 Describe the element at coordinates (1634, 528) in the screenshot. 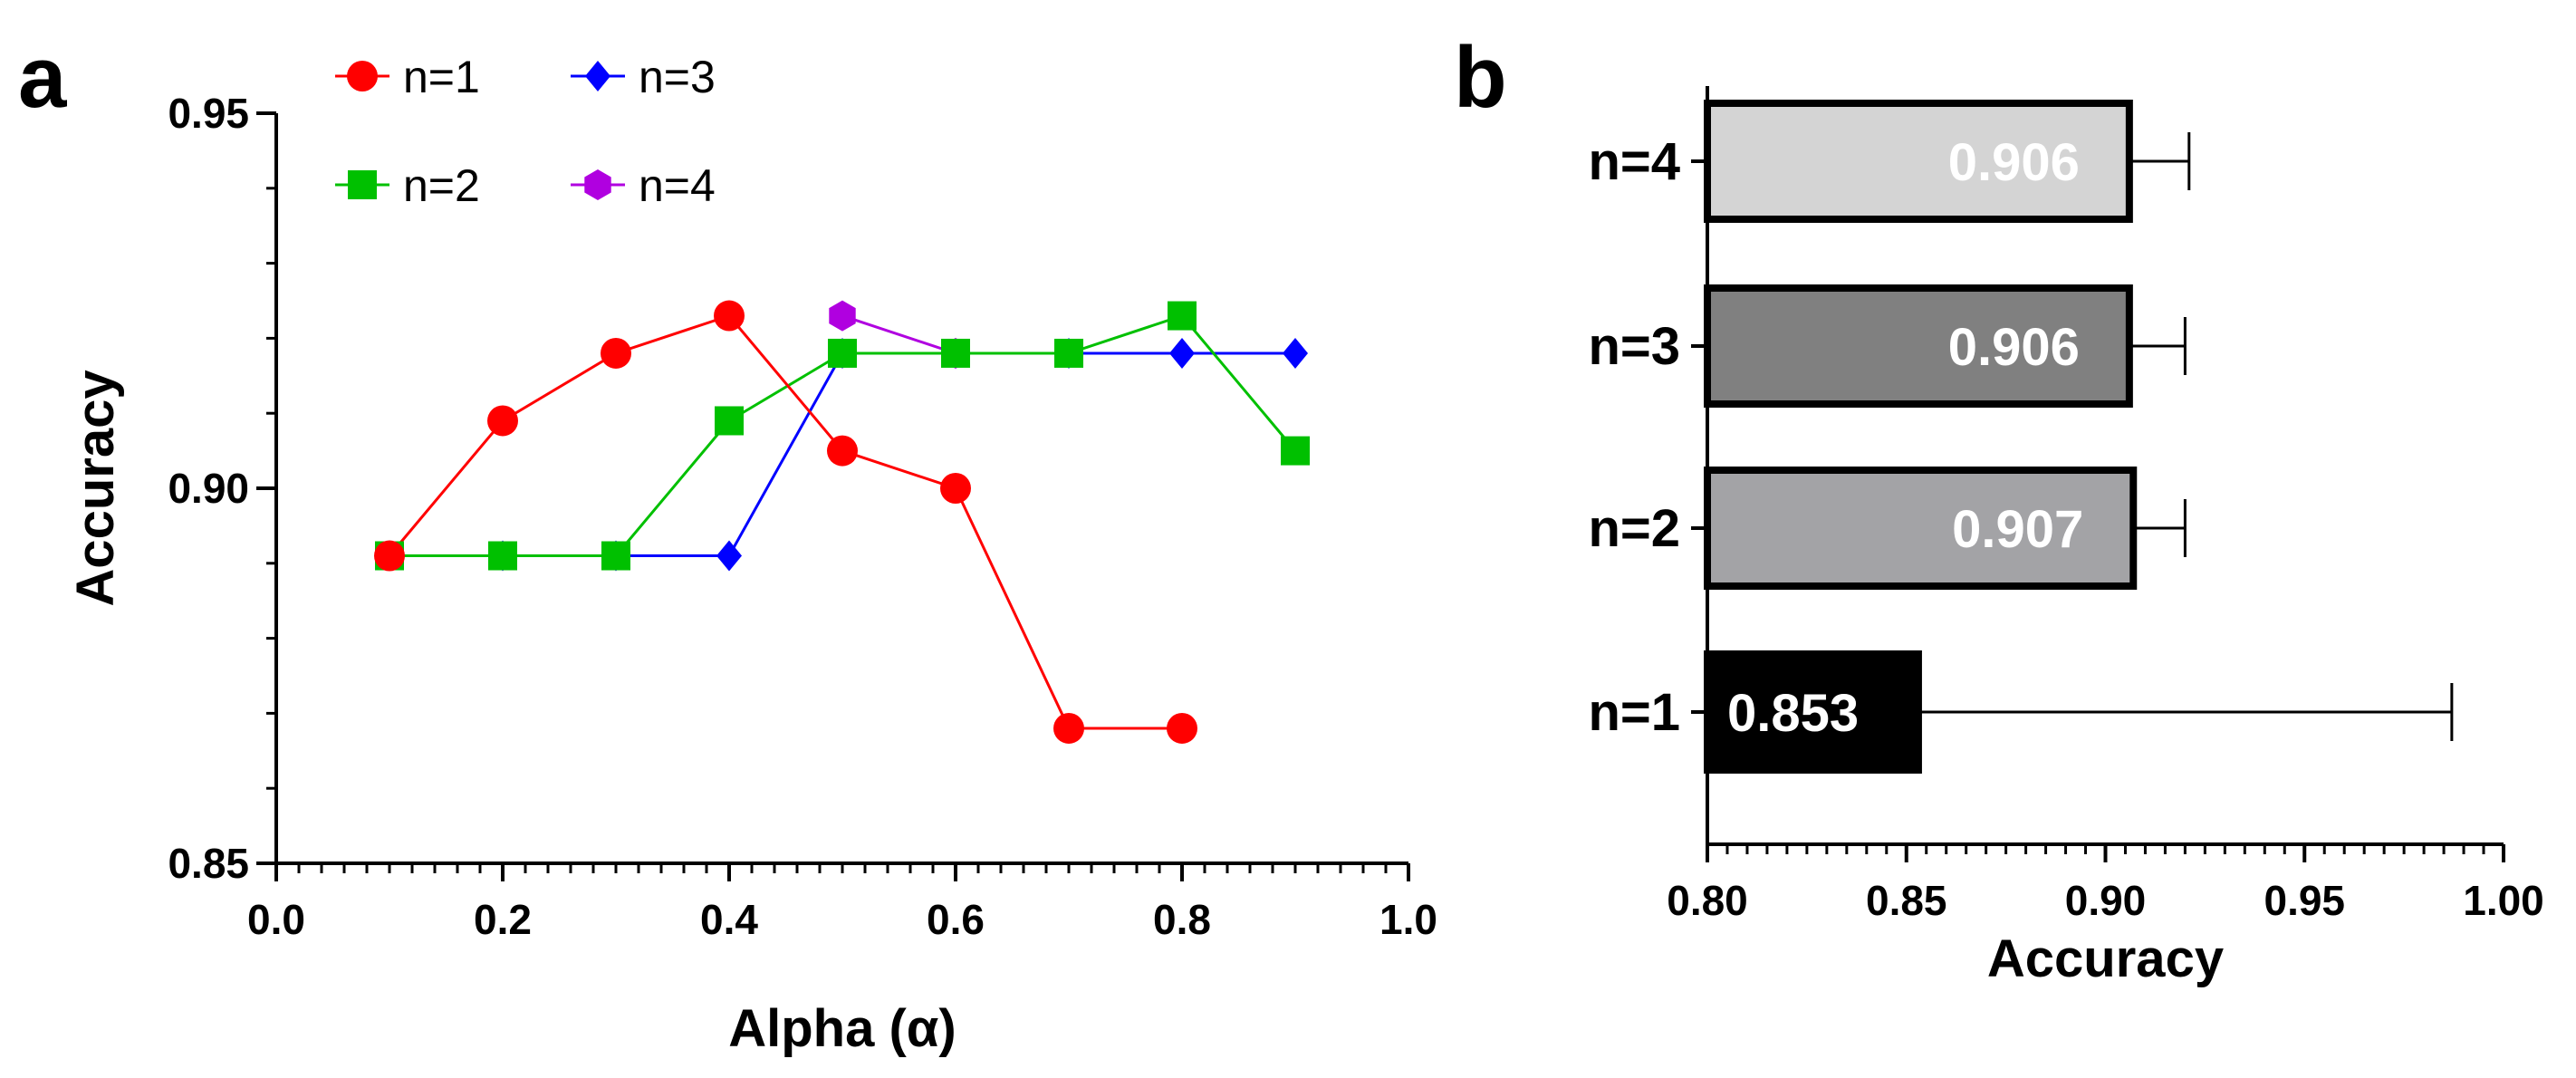

I see `category-label: n=2` at that location.